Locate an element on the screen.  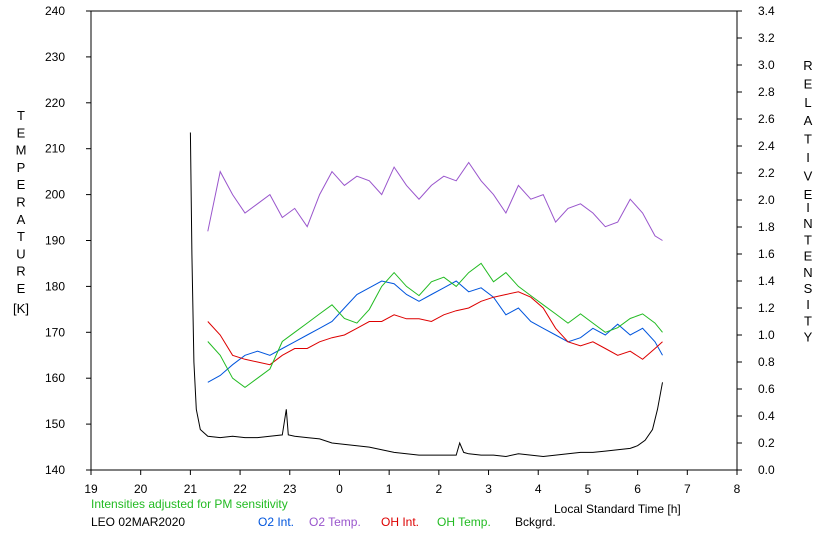
left-tick-label: 200 is located at coordinates (55, 195).